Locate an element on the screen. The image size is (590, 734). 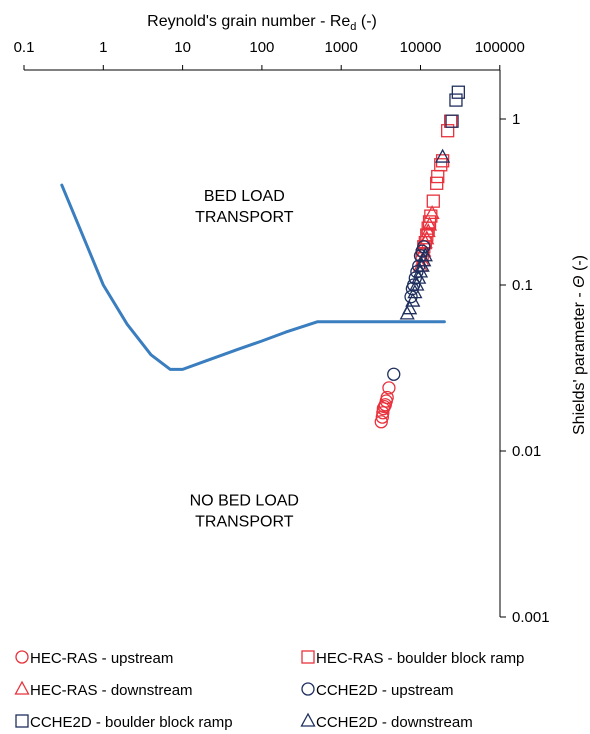
series-square-1f2f5e is located at coordinates (455, 106).